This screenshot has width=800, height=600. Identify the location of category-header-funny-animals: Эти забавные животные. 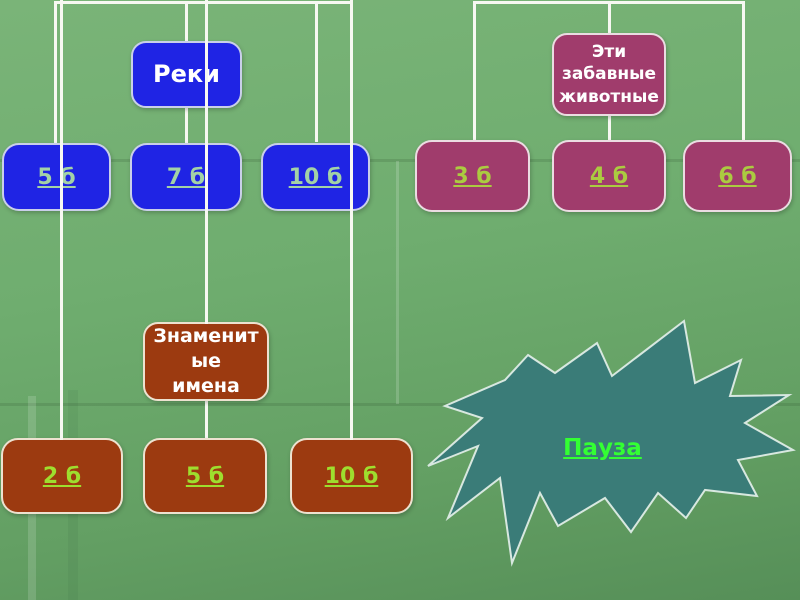
(609, 74).